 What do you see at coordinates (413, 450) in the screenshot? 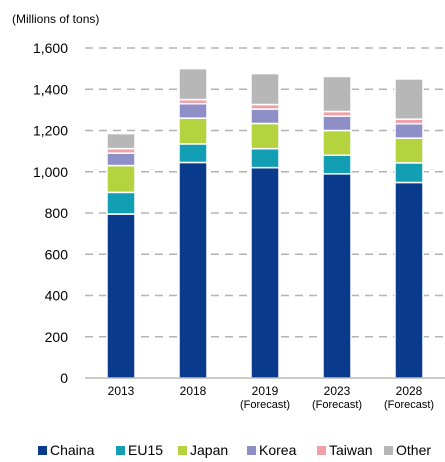
I see `legend-label-other: Other` at bounding box center [413, 450].